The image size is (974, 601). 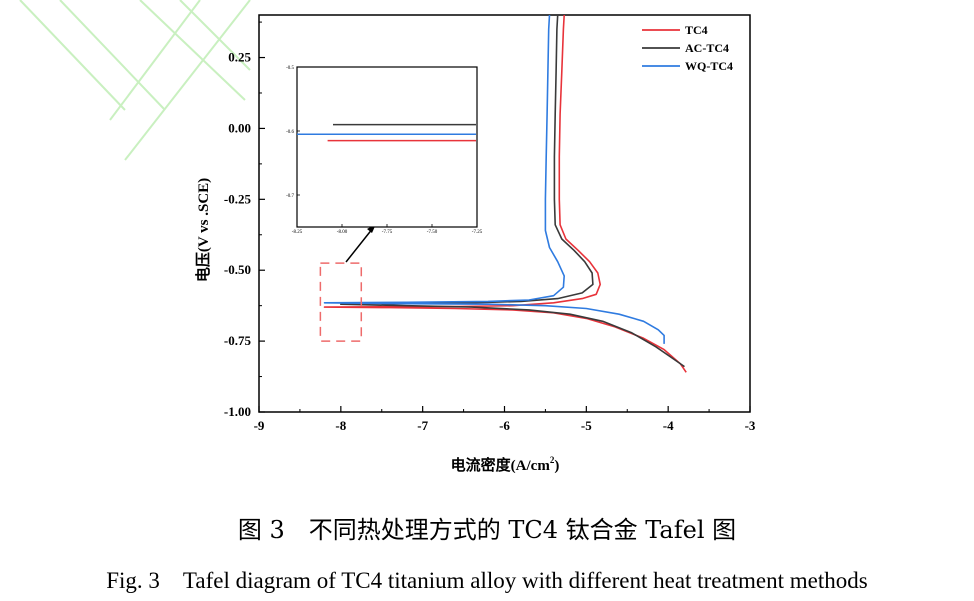 I want to click on watermark-decoration, so click(x=135, y=80).